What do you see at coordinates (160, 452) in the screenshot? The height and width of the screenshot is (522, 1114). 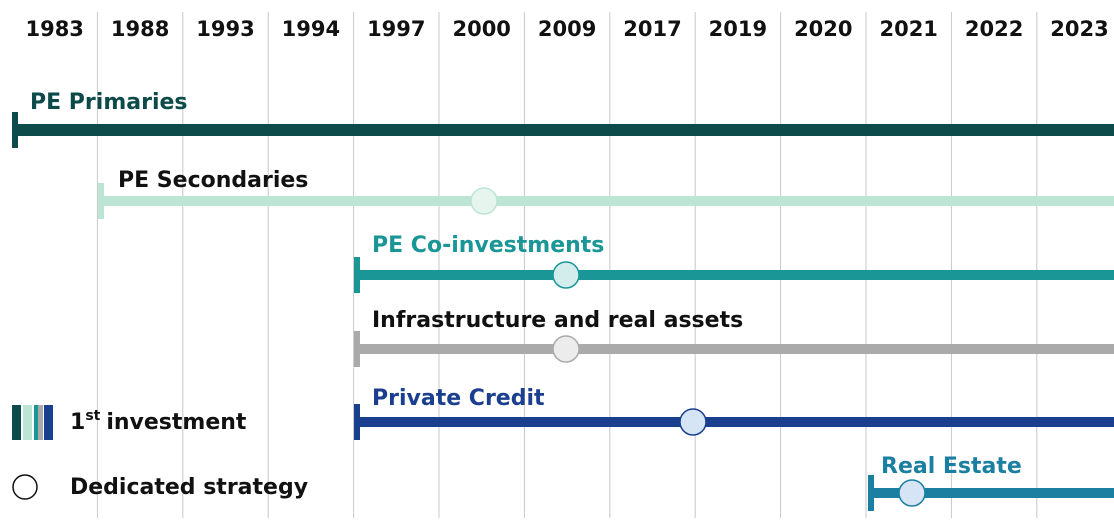 I see `legend: 1st investment Dedicated strategy` at bounding box center [160, 452].